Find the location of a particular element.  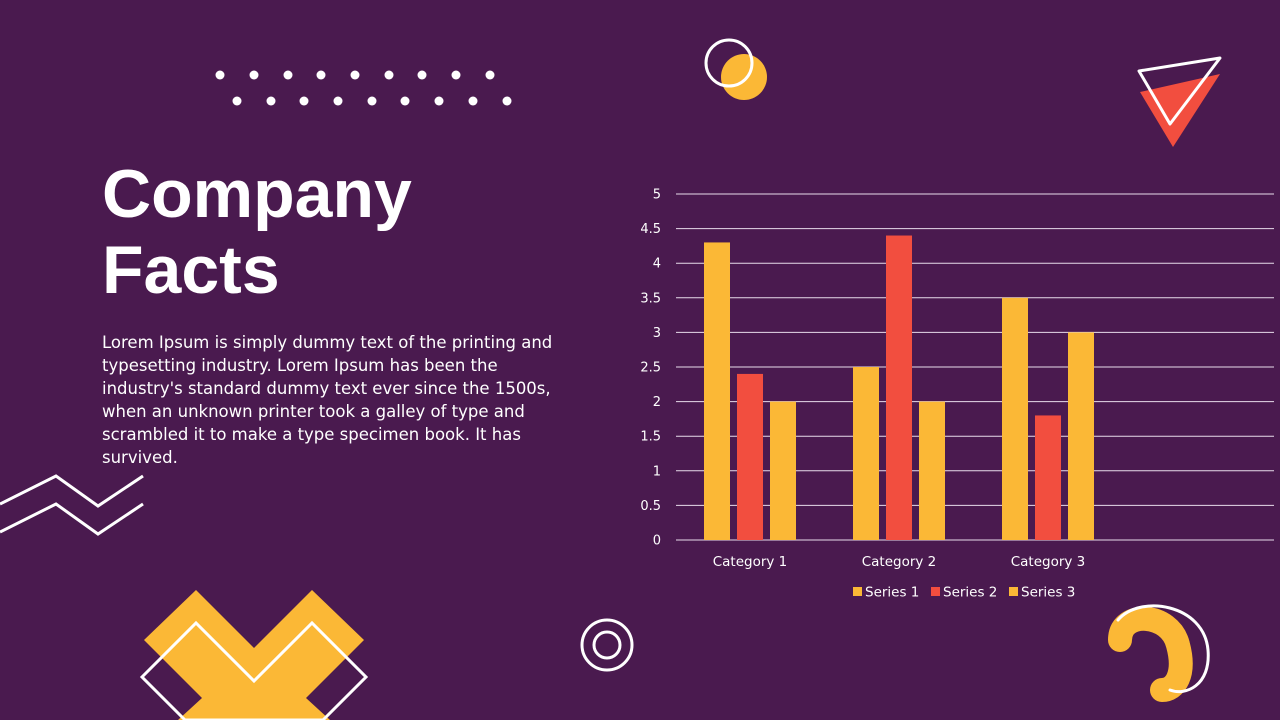

y-tick-label: 3 is located at coordinates (657, 333).